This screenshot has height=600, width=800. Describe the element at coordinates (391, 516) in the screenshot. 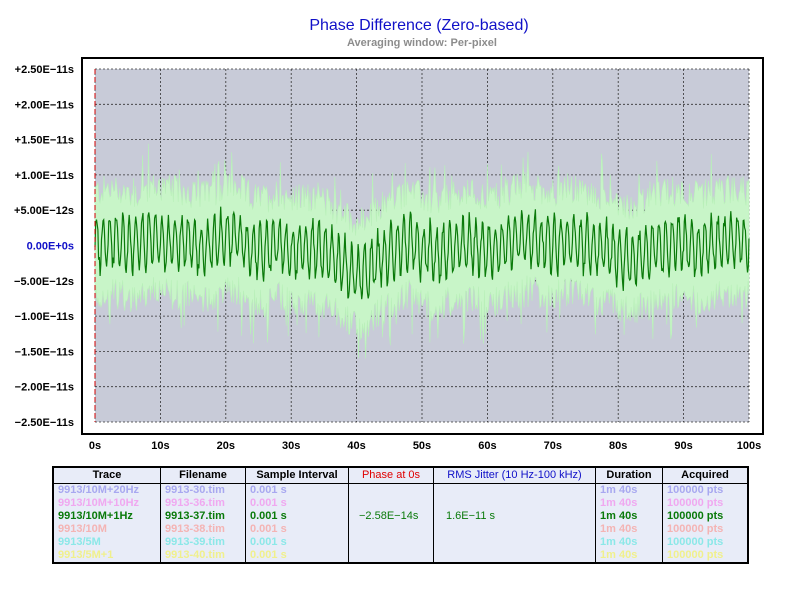

I see `phase-at-0s: −2.58E−14s` at that location.